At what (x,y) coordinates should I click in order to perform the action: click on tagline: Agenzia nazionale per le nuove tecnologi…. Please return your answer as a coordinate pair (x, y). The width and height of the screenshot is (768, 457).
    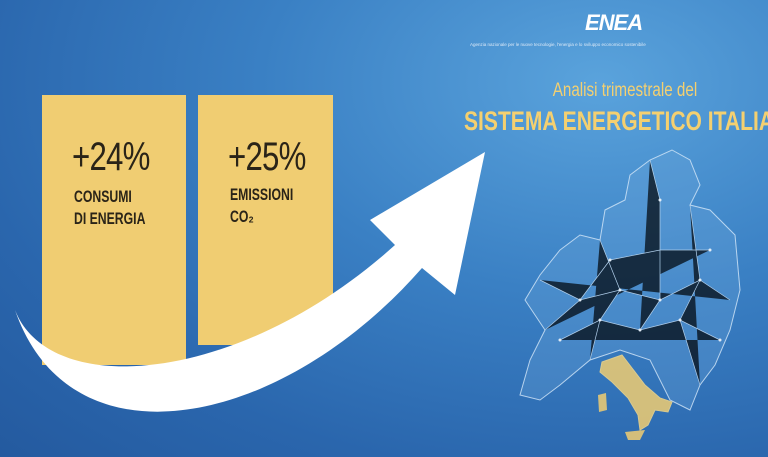
    Looking at the image, I should click on (558, 44).